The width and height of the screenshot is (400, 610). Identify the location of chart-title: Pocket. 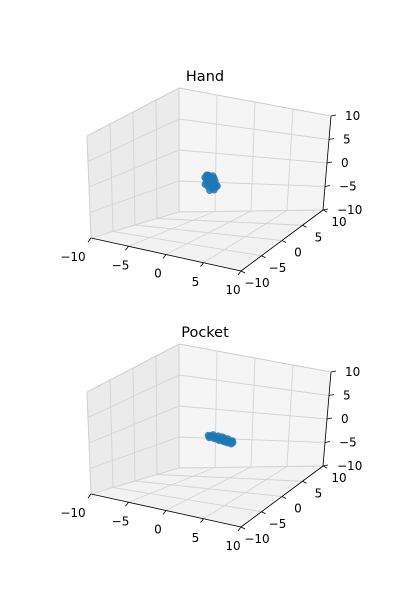
(205, 333).